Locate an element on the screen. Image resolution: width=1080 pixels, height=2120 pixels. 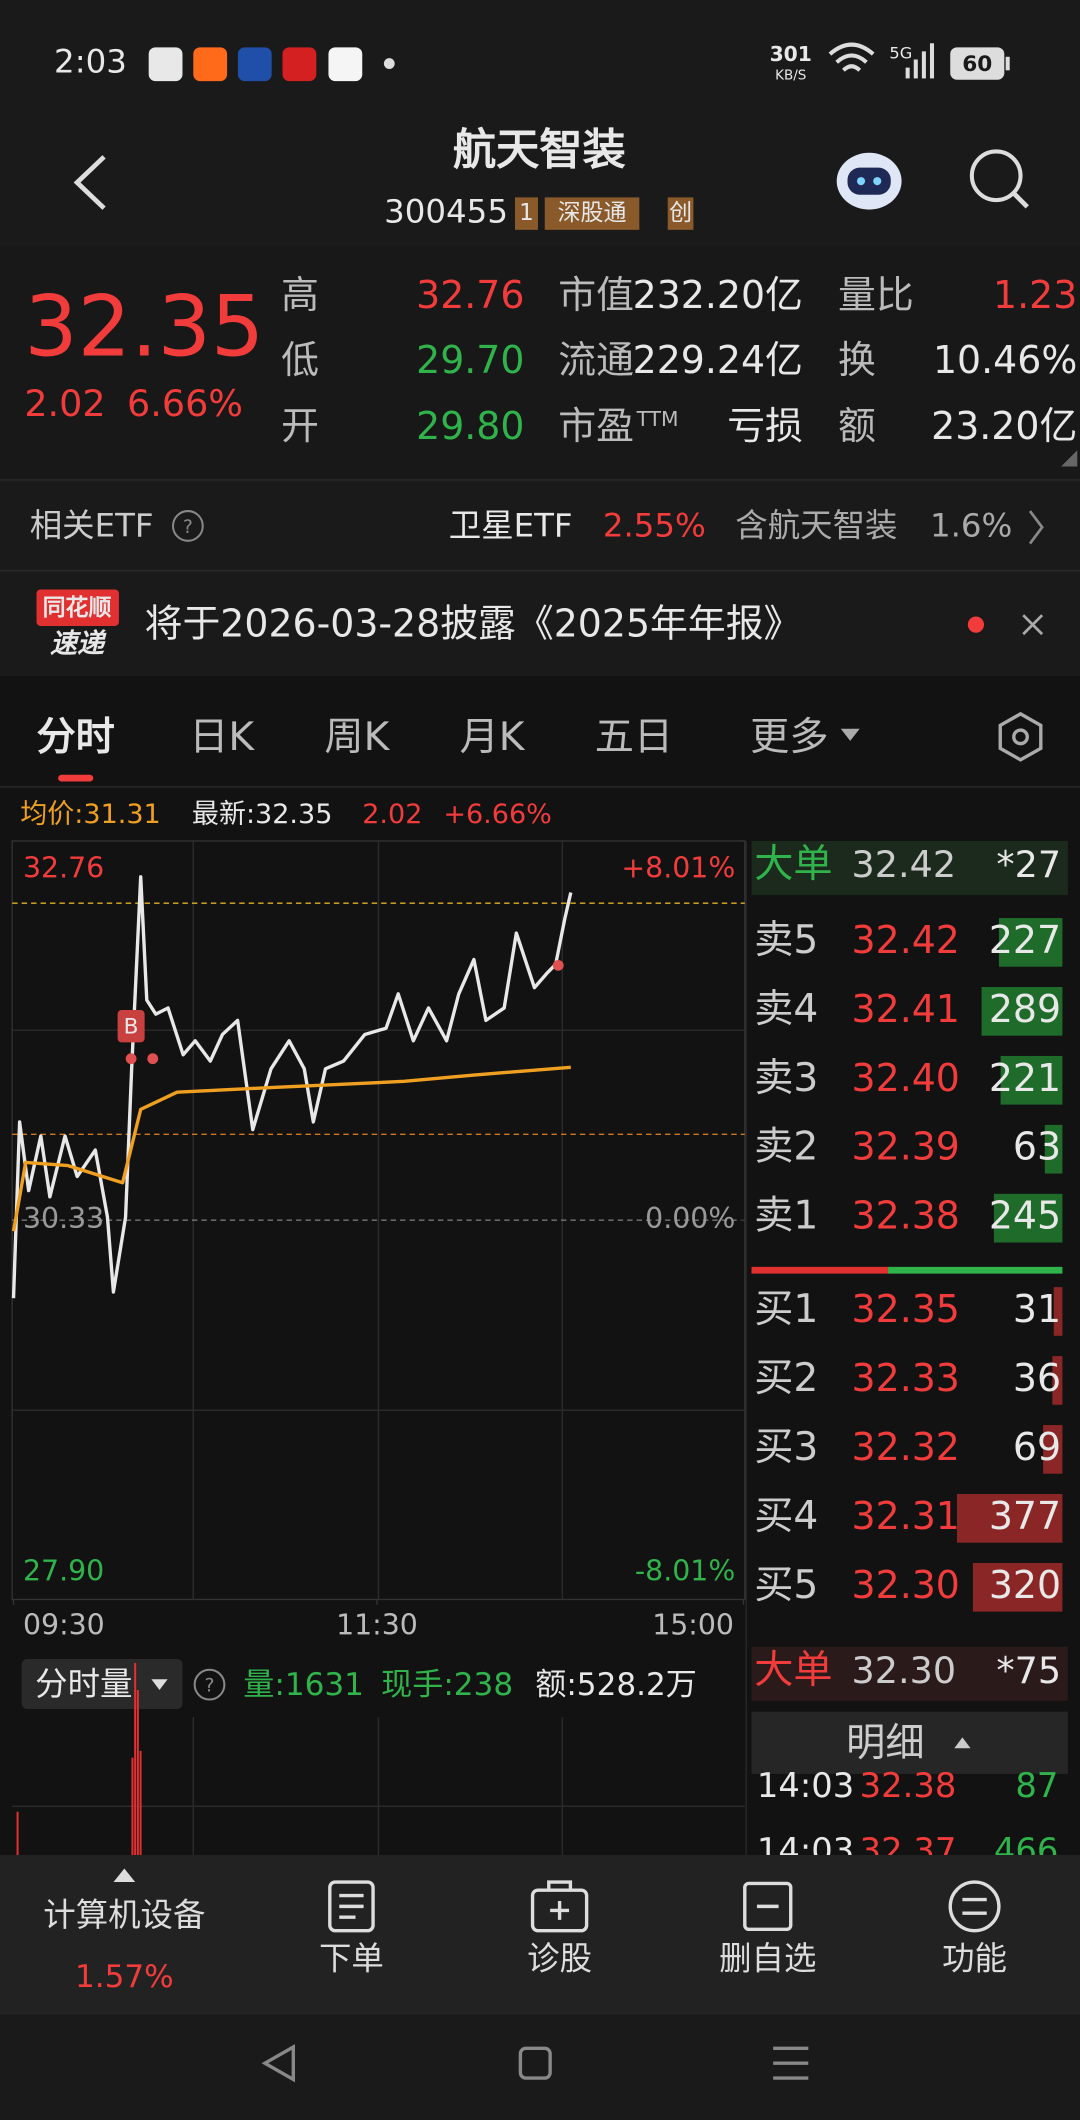
system-back is located at coordinates (278, 2063).